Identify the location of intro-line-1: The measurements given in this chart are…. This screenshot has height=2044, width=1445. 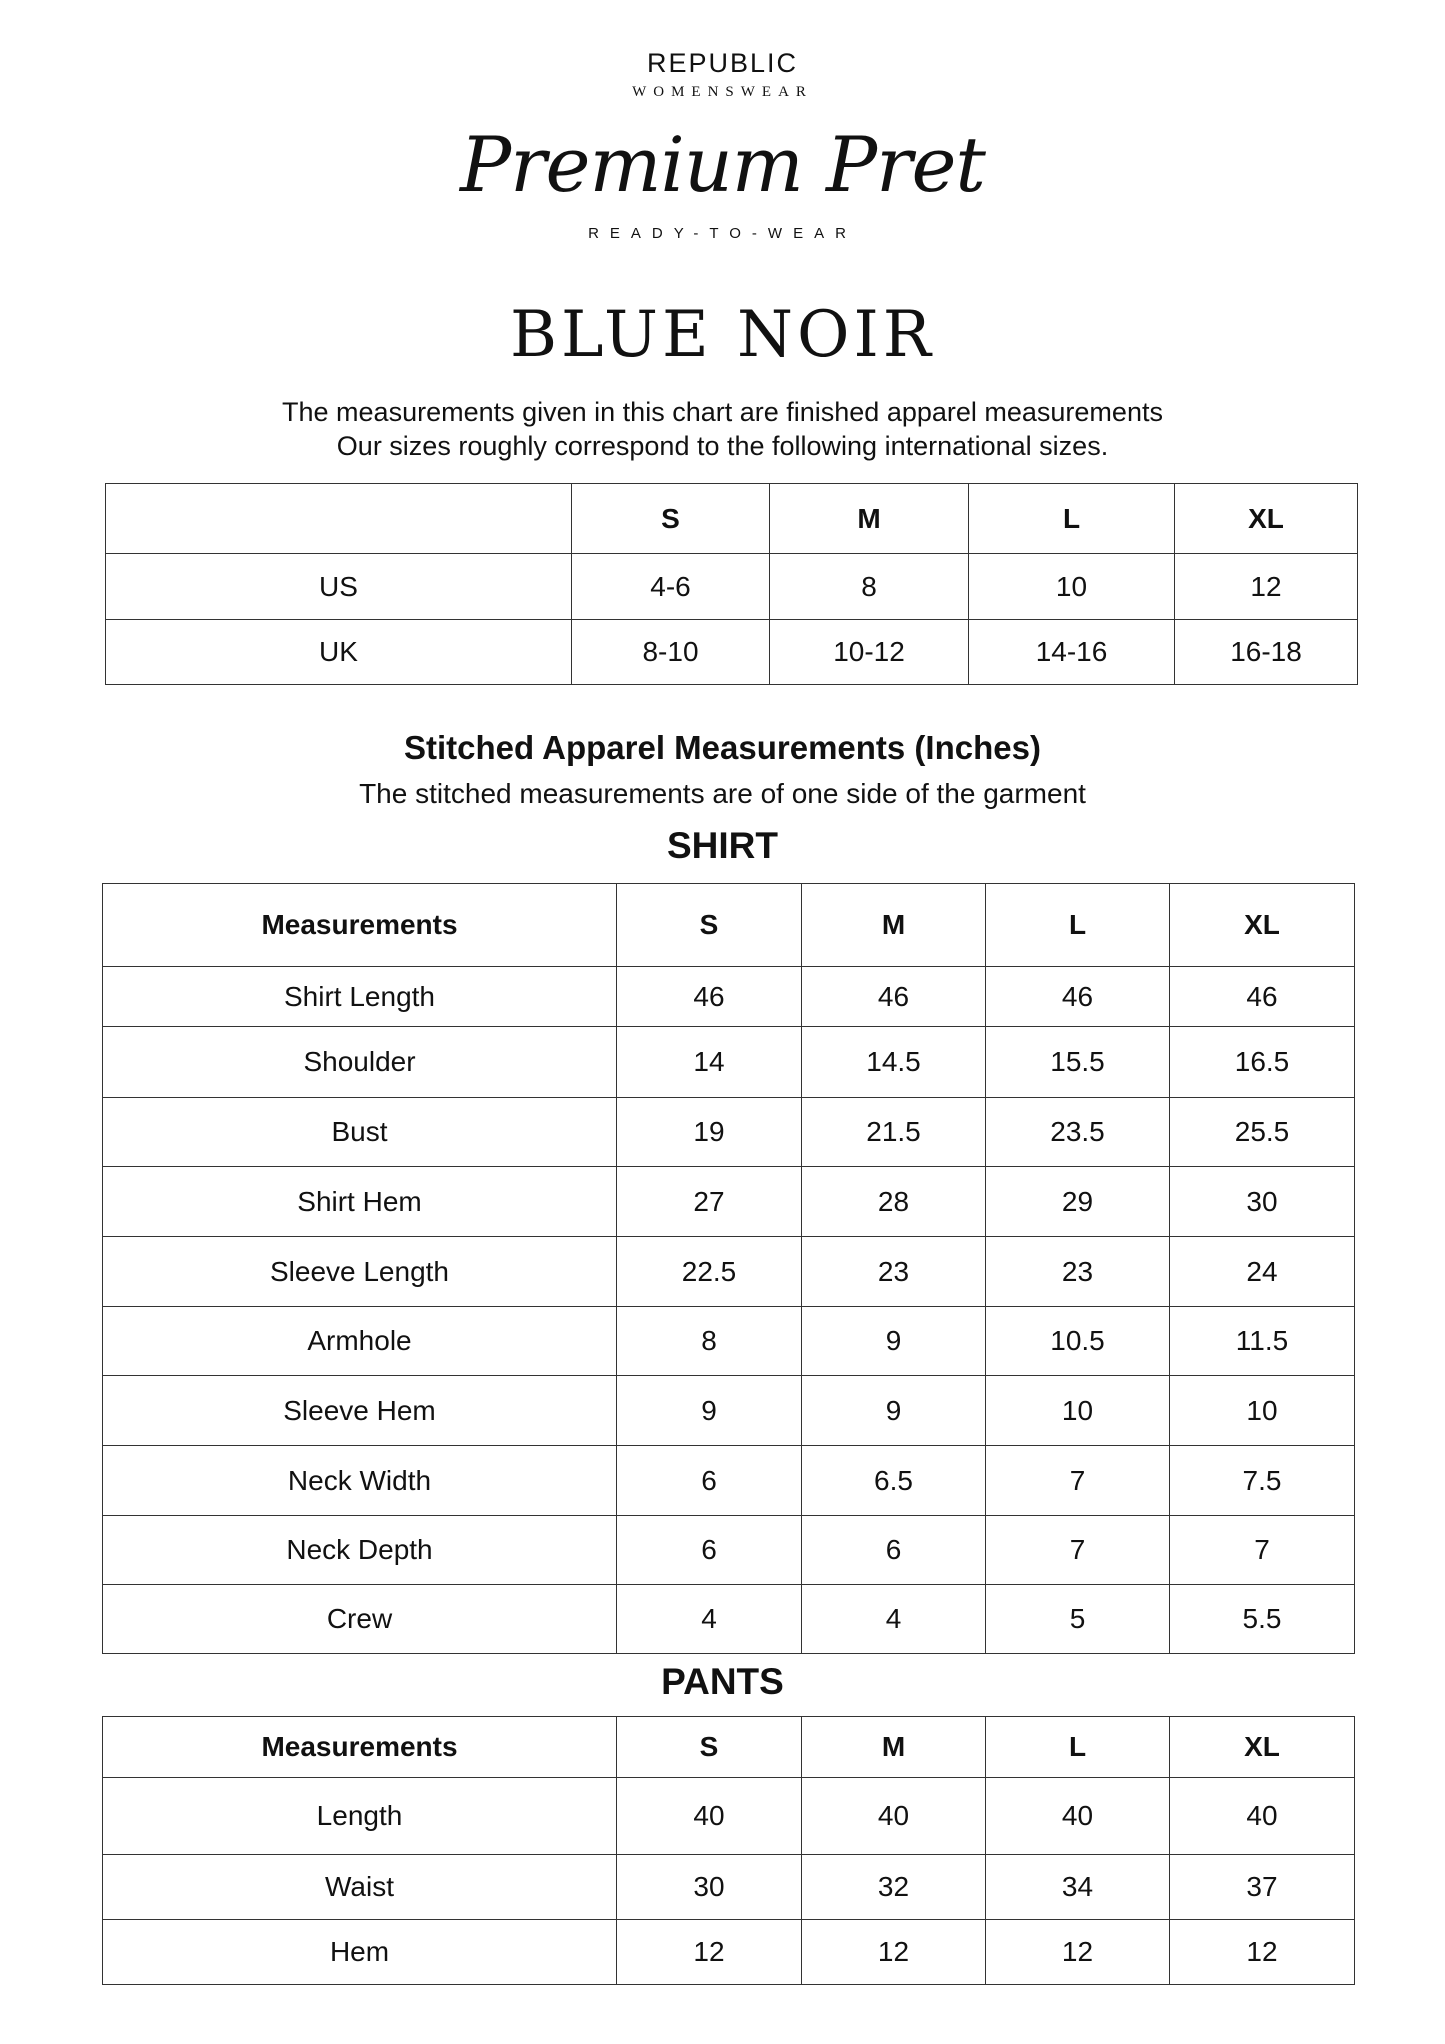
(722, 412).